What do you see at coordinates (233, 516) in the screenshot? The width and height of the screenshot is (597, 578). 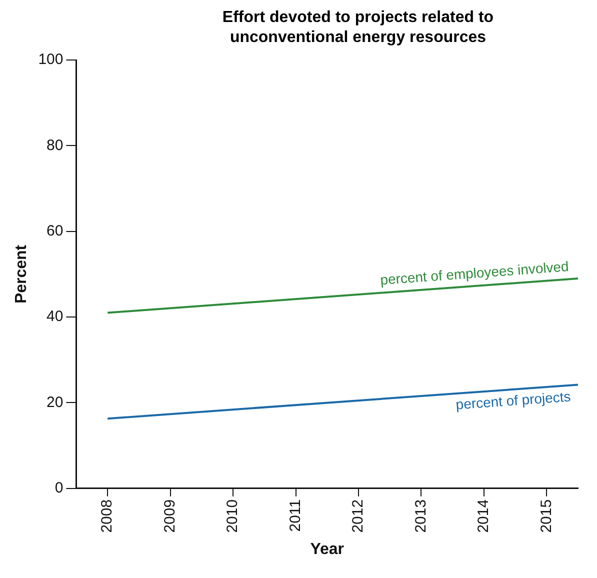 I see `x-tick-label: 2010` at bounding box center [233, 516].